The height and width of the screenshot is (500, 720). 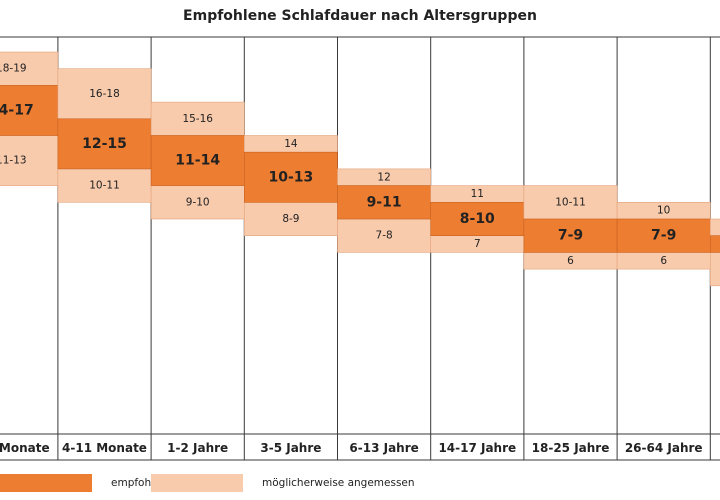 What do you see at coordinates (338, 483) in the screenshot?
I see `legend-label-acceptable: möglicherweise angemessen` at bounding box center [338, 483].